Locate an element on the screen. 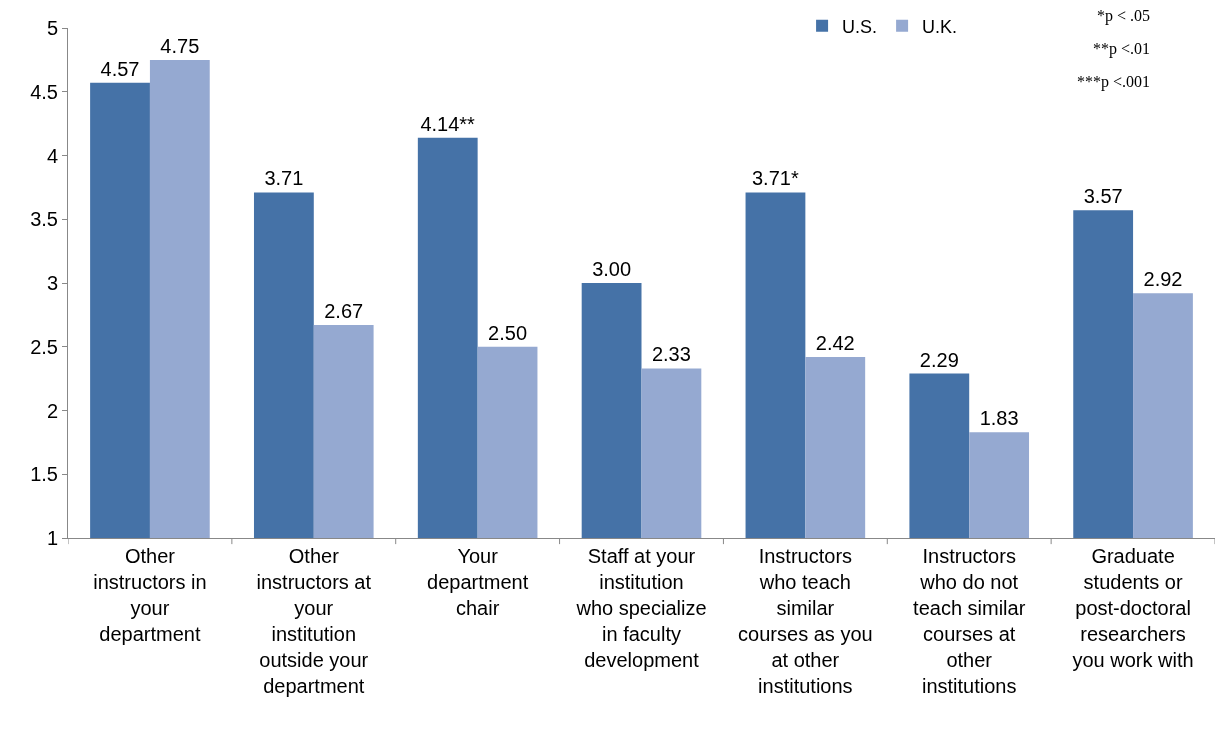 The image size is (1219, 754). data-label: 2.33 is located at coordinates (671, 354).